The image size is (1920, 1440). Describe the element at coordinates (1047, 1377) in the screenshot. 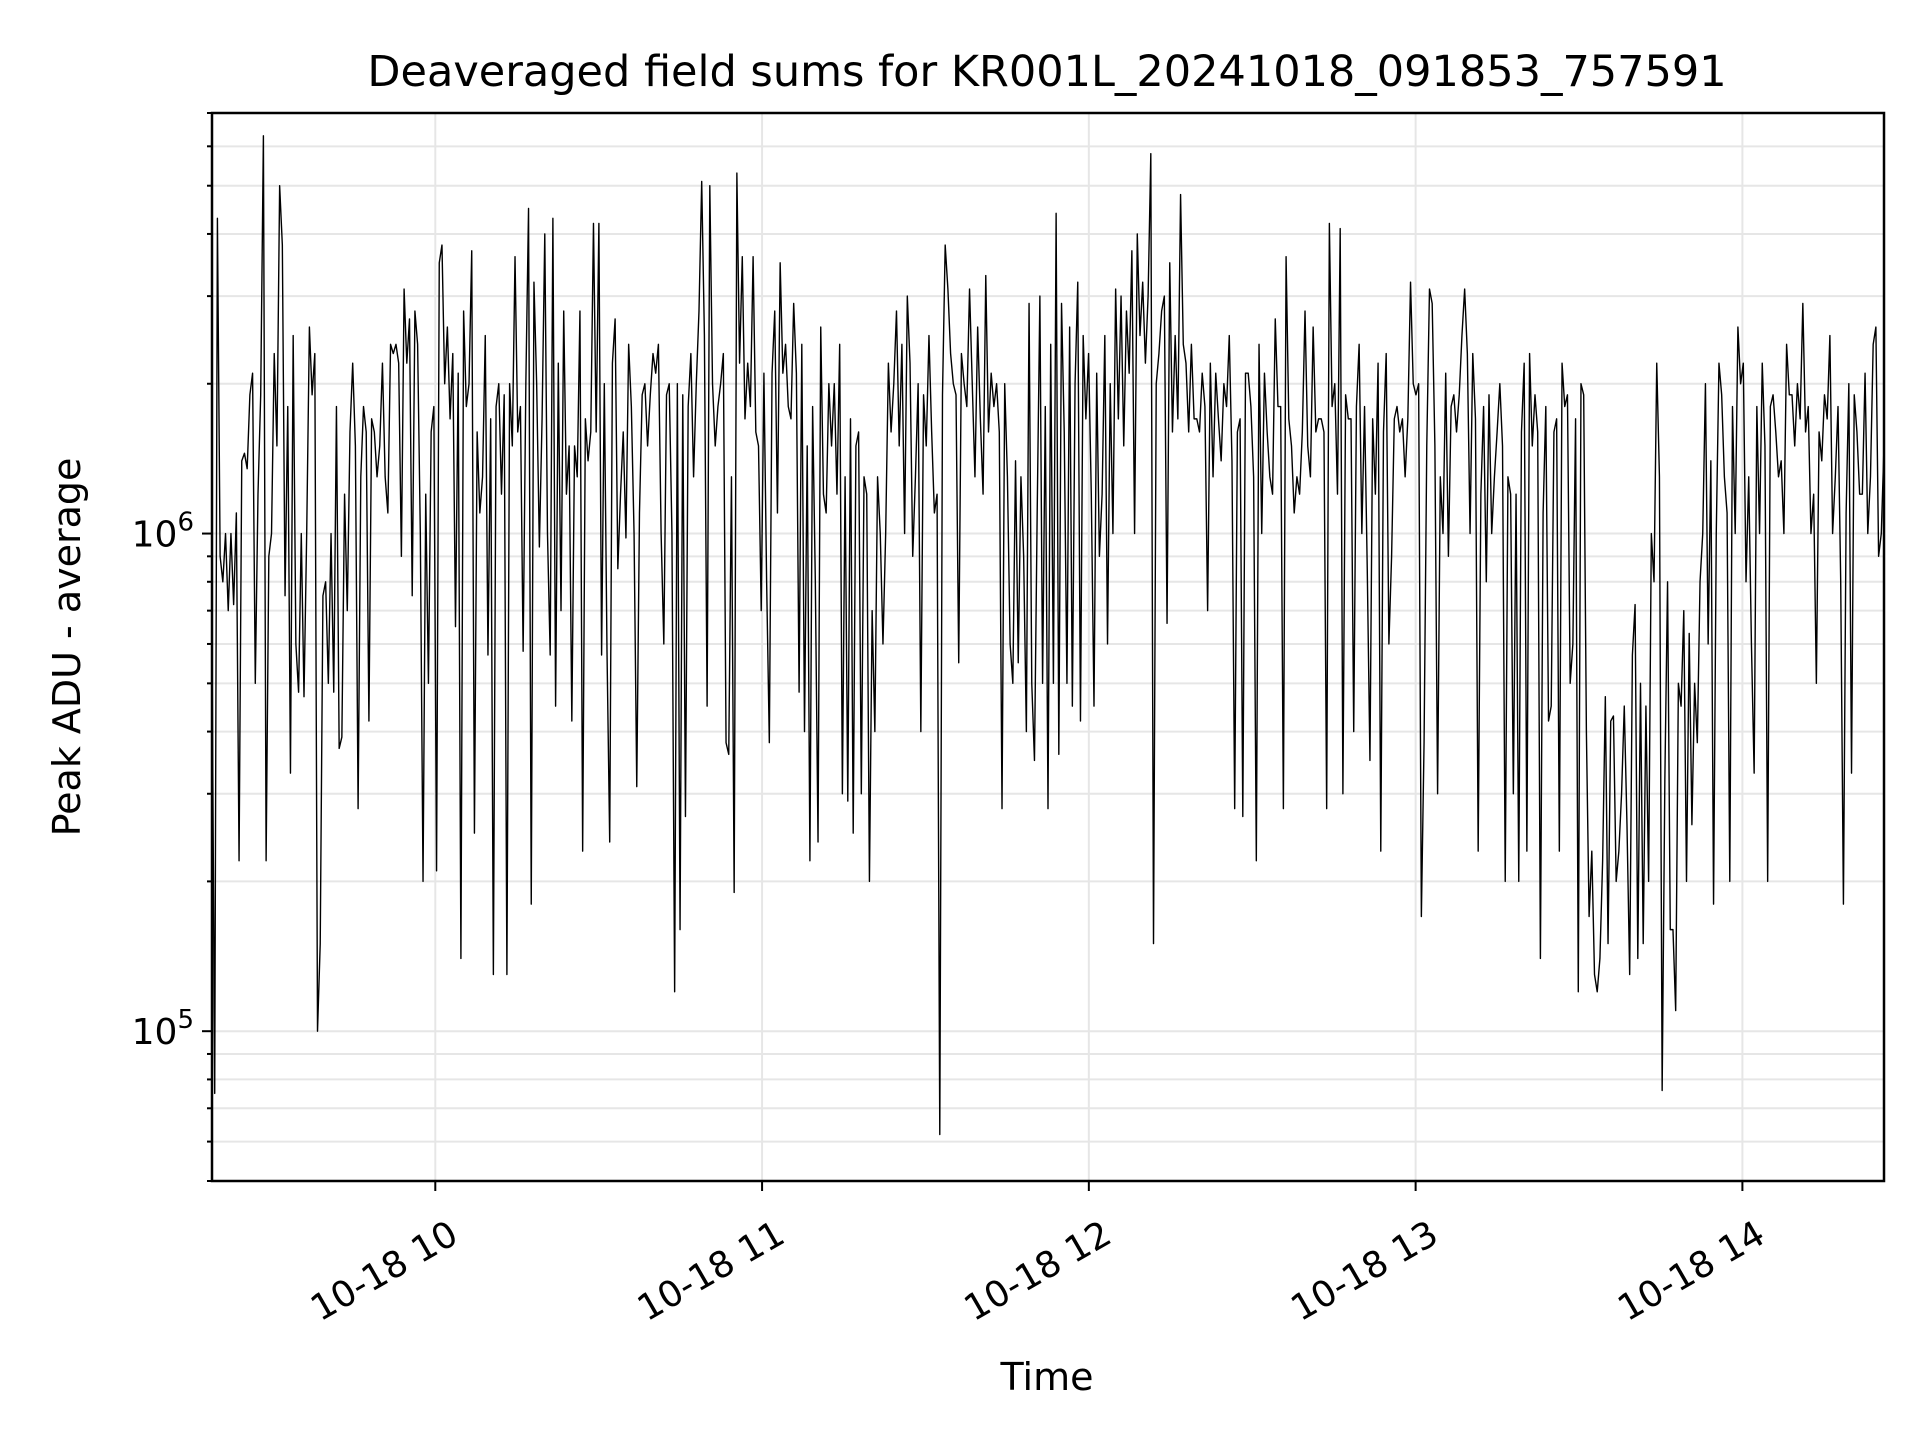

I see `x-axis-label: Time` at that location.